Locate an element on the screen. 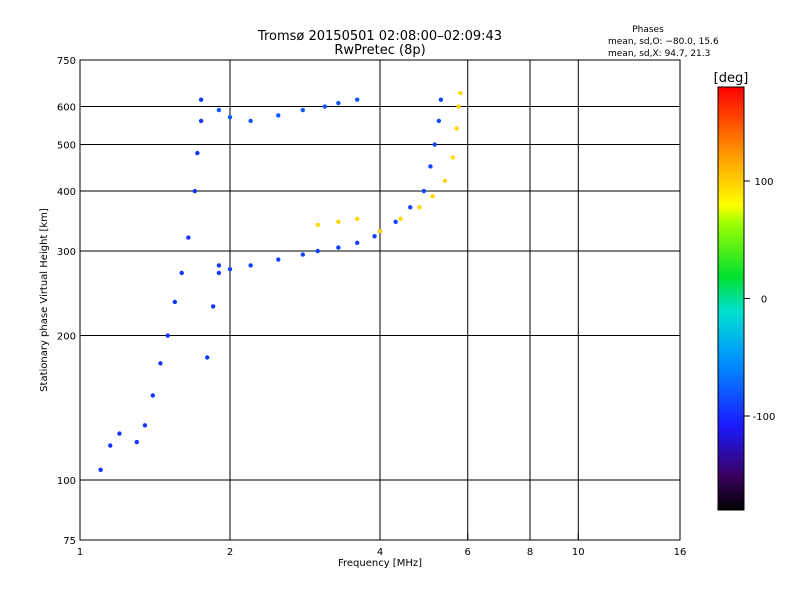 Image resolution: width=800 pixels, height=600 pixels. x-tick-label-3: 6 is located at coordinates (468, 552).